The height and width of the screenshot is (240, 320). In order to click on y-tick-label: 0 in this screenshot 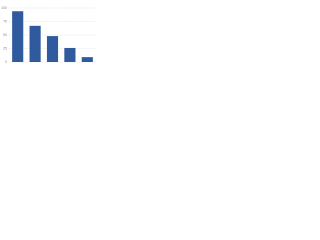, I will do `click(6, 62)`.